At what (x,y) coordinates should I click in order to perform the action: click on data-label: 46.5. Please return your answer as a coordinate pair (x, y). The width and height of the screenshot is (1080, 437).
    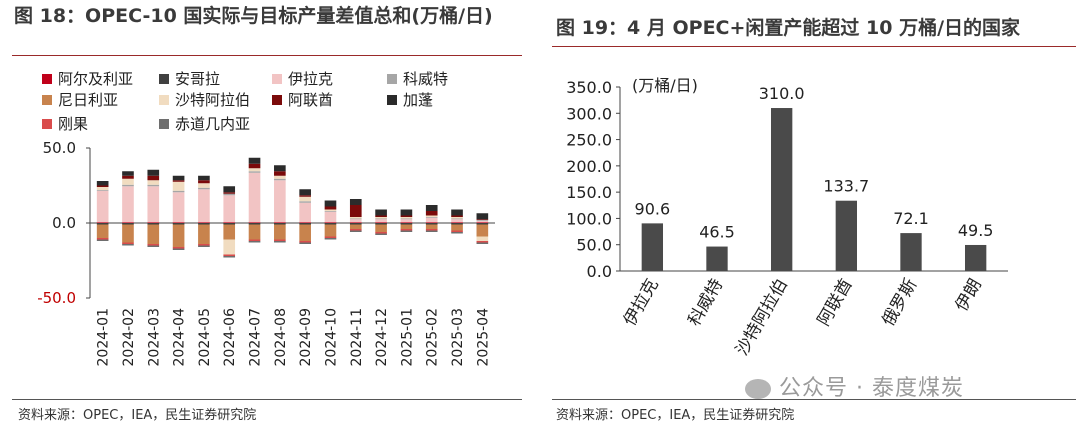
    Looking at the image, I should click on (717, 232).